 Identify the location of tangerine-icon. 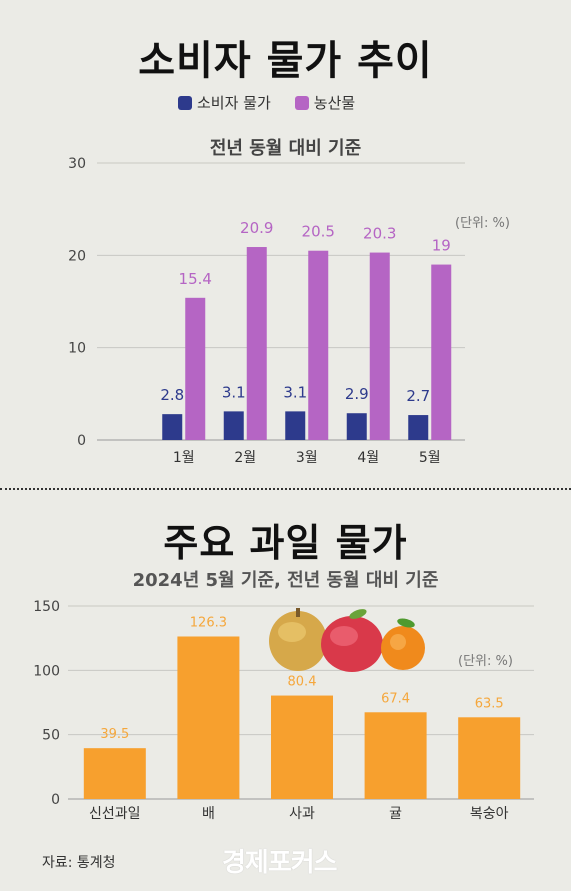
(403, 644).